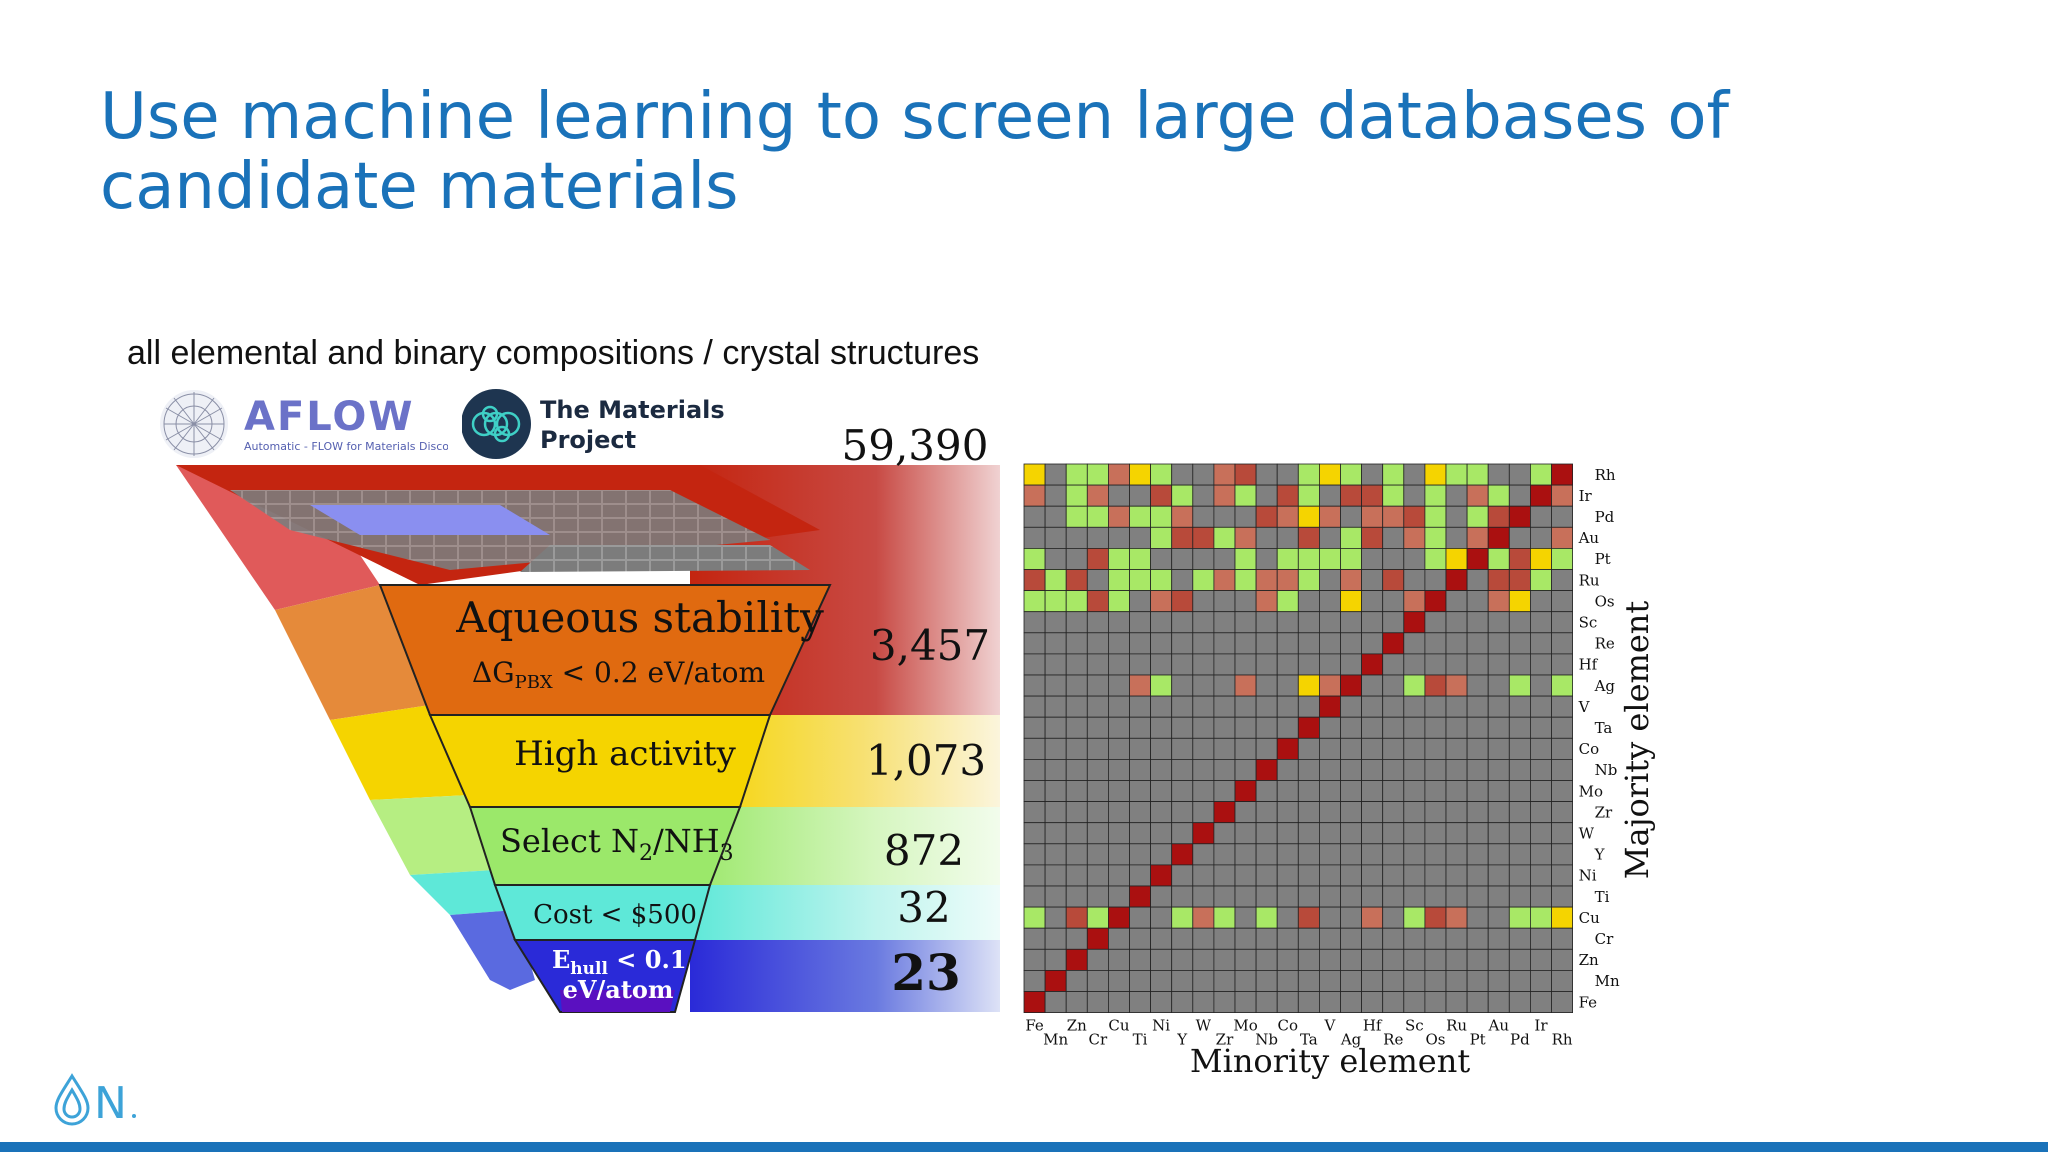 The width and height of the screenshot is (2048, 1152). I want to click on stage-ehull-label-line2: eV/atom, so click(618, 989).